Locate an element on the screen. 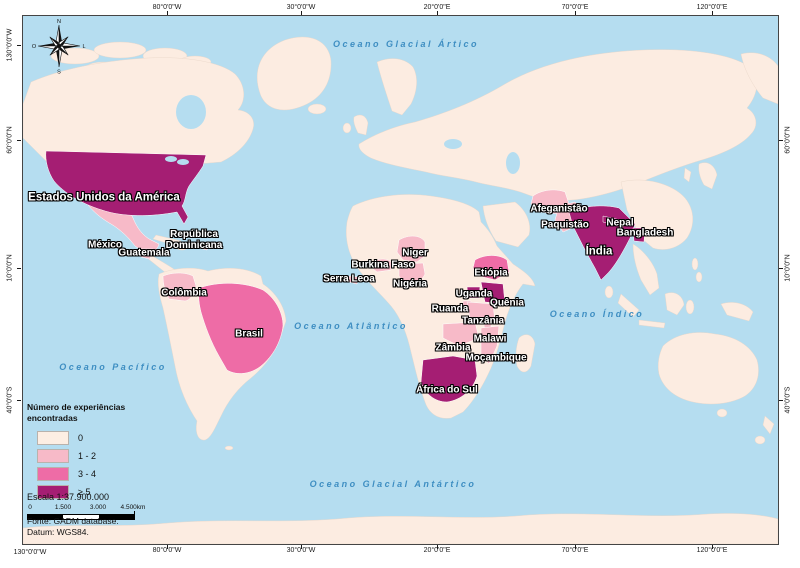 This screenshot has height=568, width=800. country-label: Moçambique is located at coordinates (496, 358).